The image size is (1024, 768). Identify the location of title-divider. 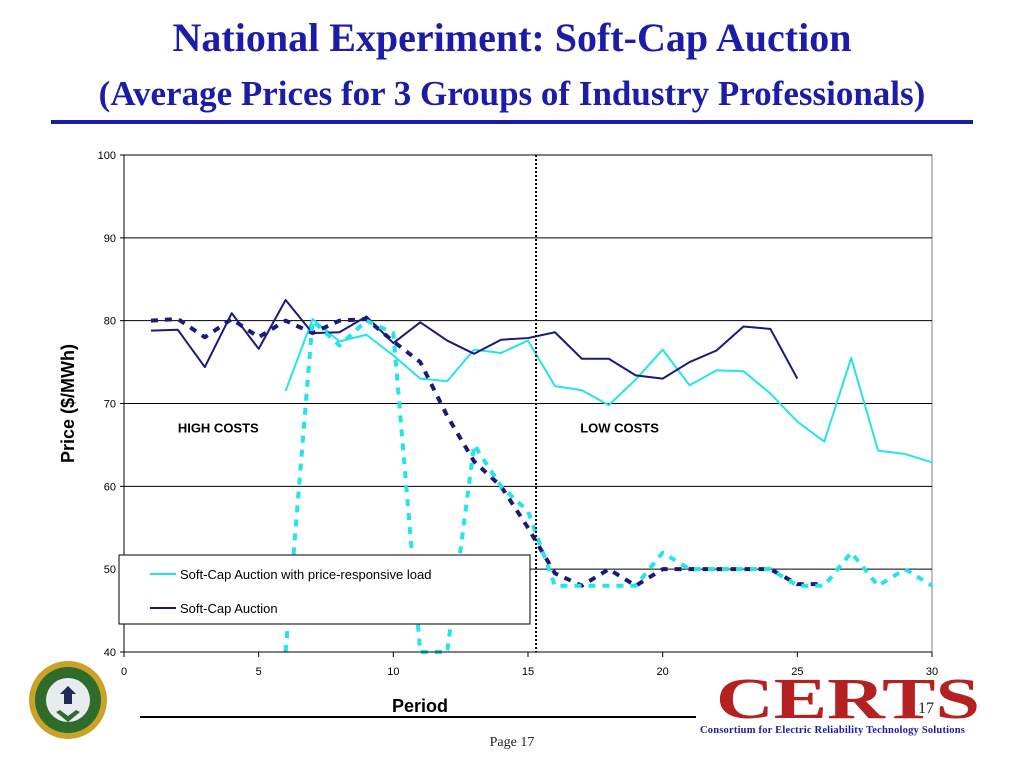
(512, 122).